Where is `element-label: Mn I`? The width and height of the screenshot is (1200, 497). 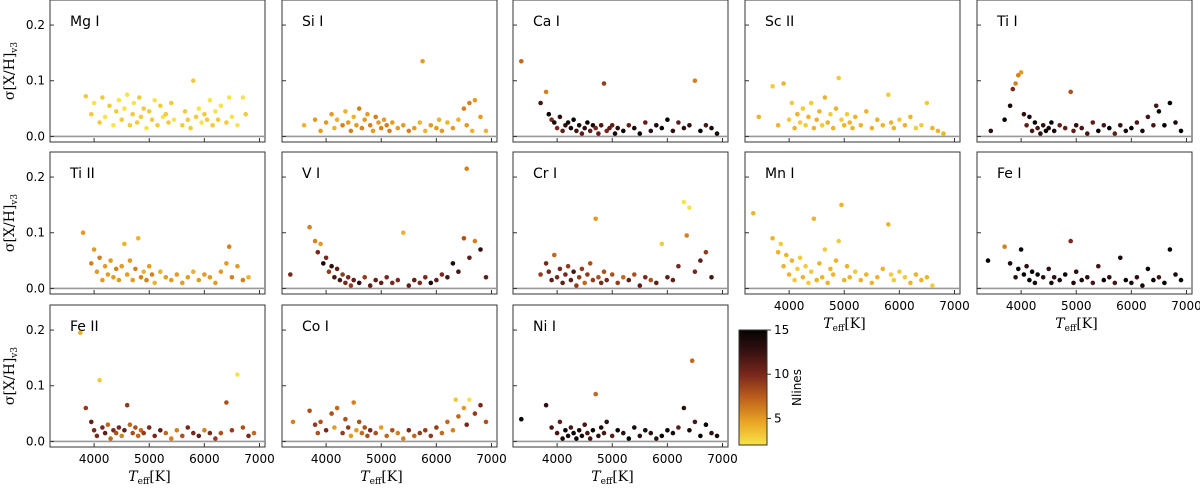
element-label: Mn I is located at coordinates (780, 174).